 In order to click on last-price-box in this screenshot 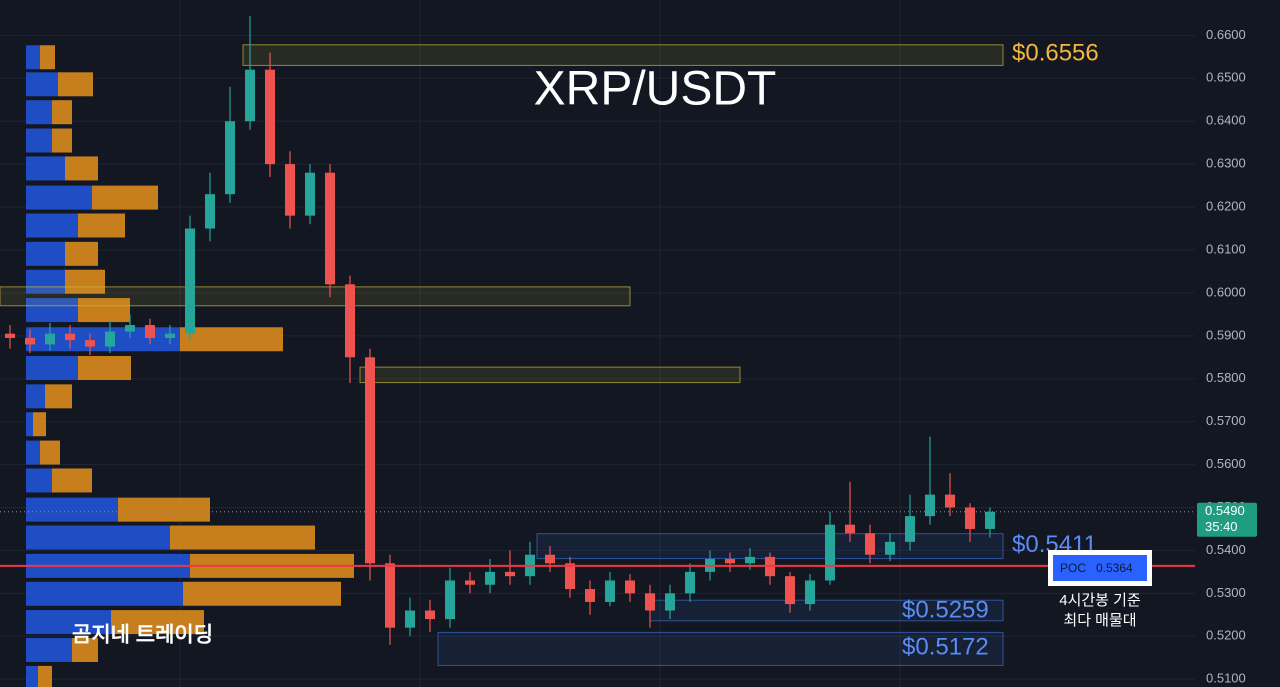, I will do `click(1227, 519)`.